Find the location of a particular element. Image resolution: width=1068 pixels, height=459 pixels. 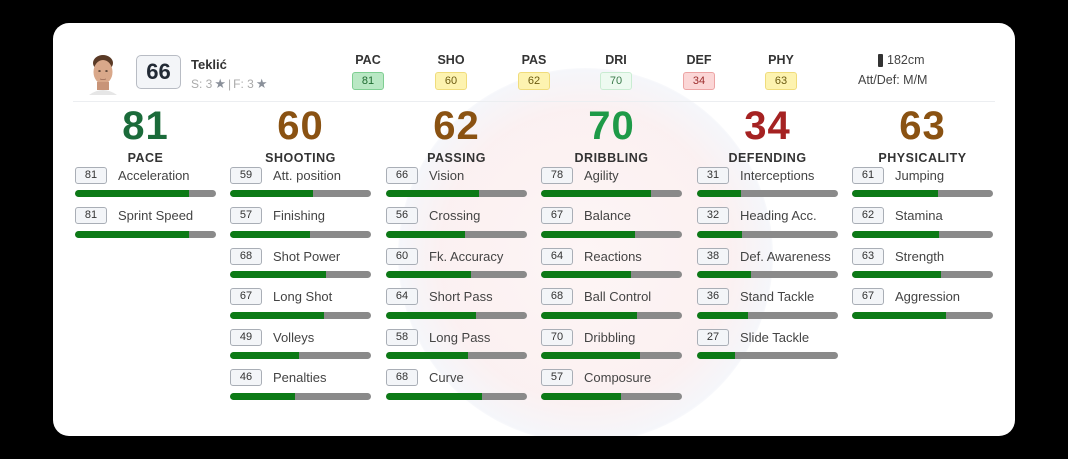

attribute-item: 60 Fk. Accuracy is located at coordinates (456, 266).